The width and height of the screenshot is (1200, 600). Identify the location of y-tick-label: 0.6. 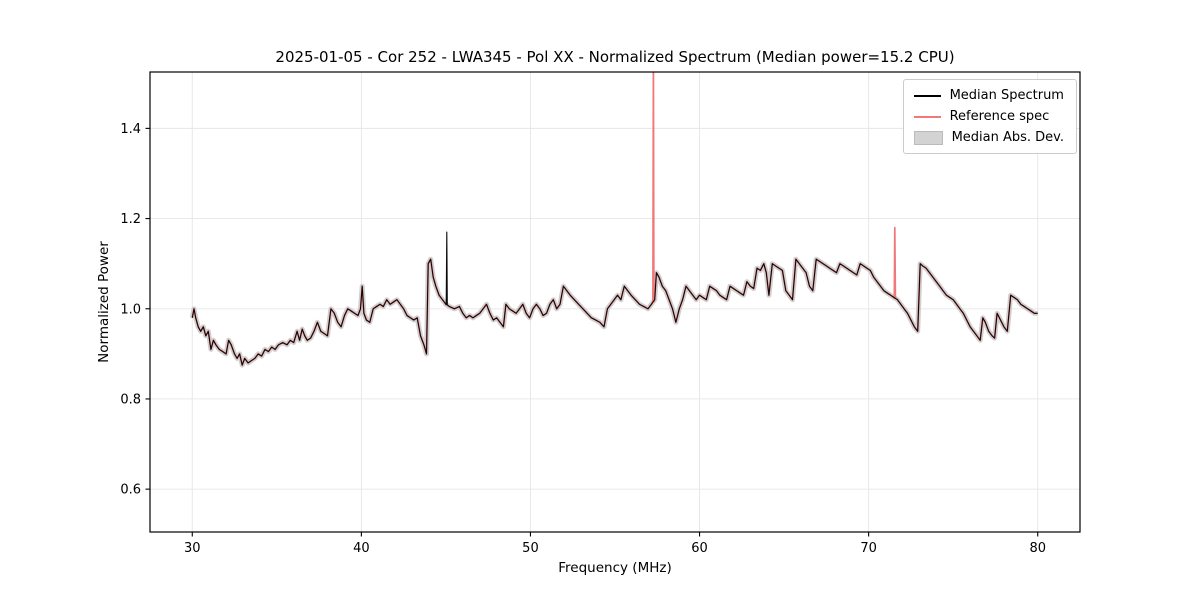
(130, 490).